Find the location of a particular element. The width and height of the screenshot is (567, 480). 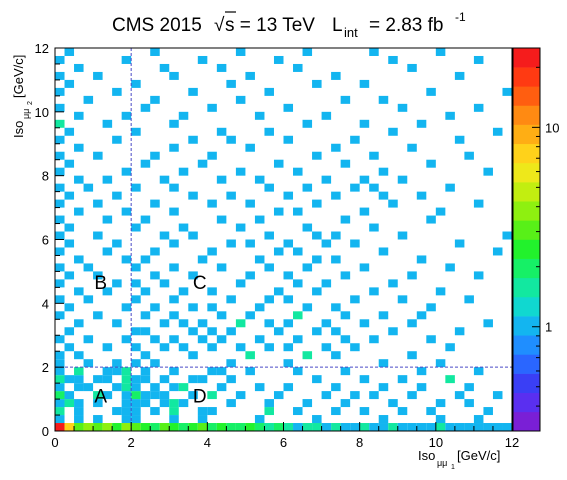

y-tick-label: 6 is located at coordinates (45, 240).